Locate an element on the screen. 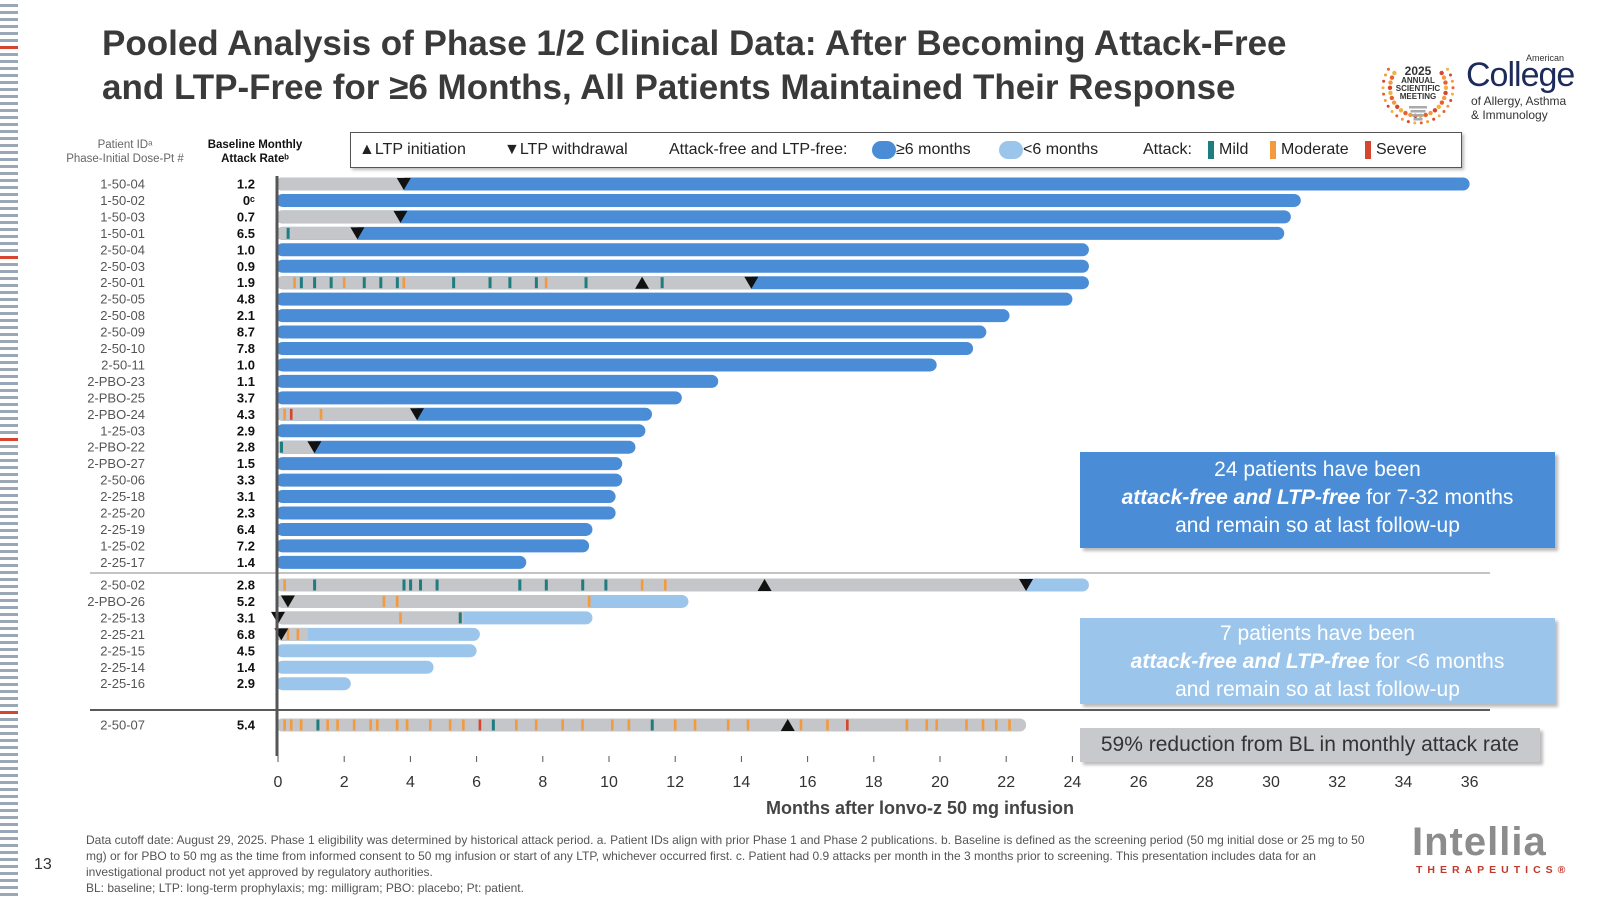  patient-id-label: 1-25-02 is located at coordinates (122, 545).